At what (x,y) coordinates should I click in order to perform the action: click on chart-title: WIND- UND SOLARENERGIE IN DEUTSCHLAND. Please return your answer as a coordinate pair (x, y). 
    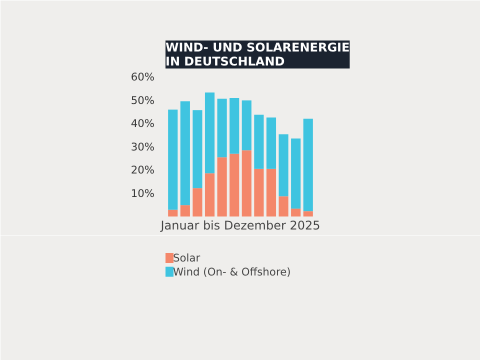
    Looking at the image, I should click on (258, 54).